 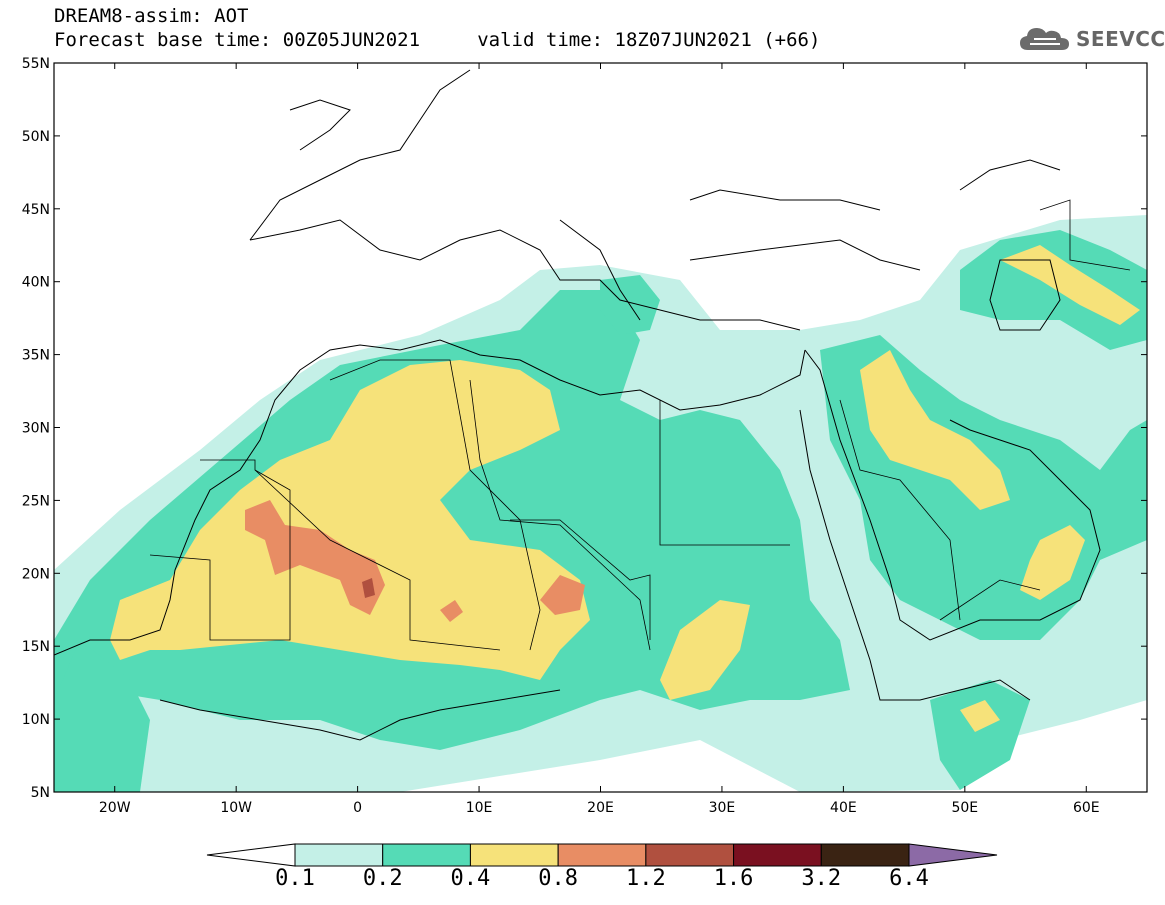 I want to click on colorbar, so click(x=602, y=855).